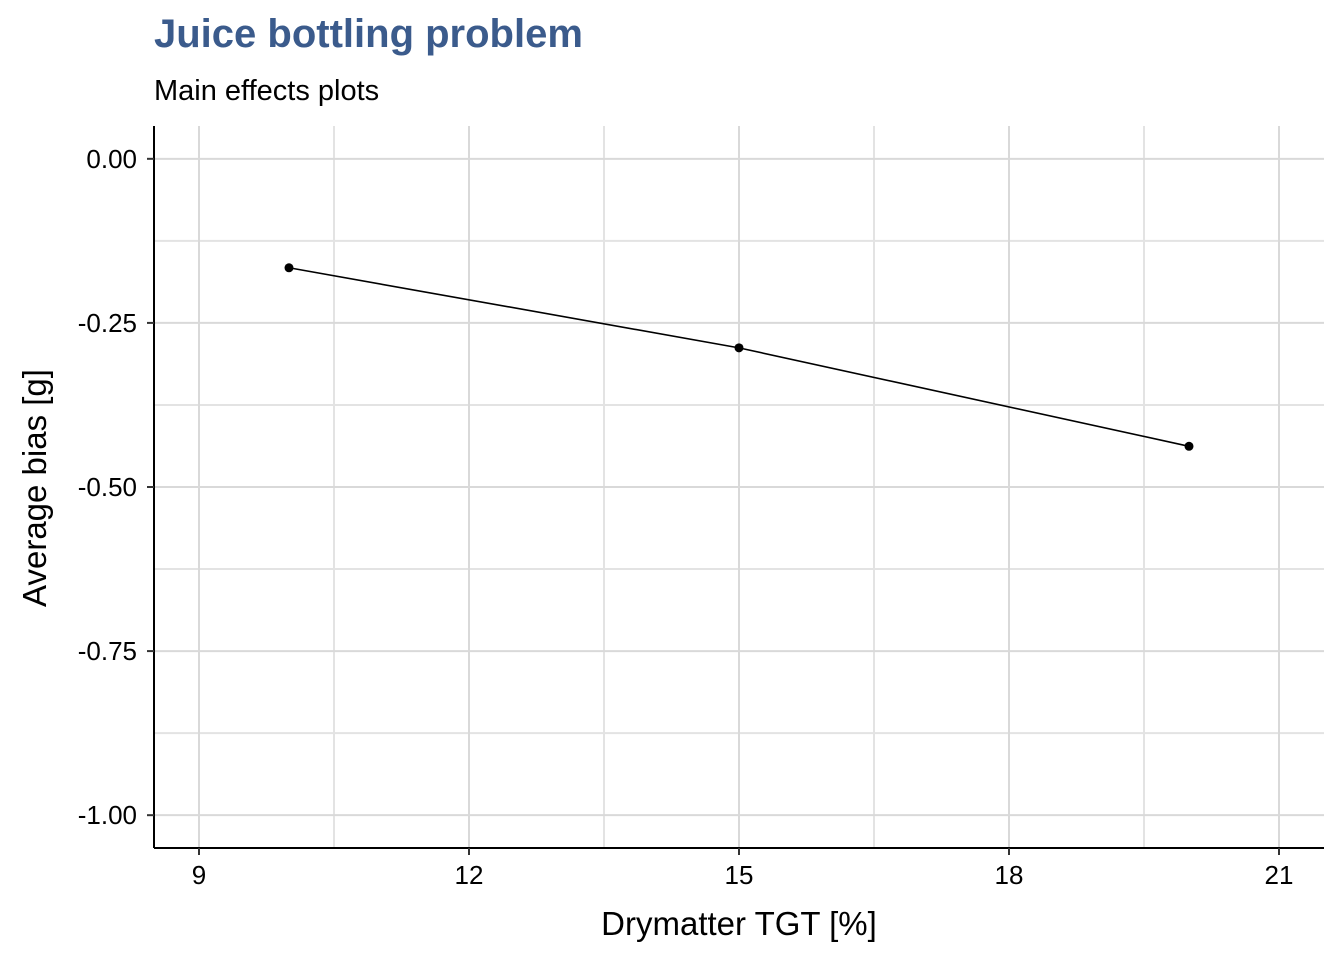  Describe the element at coordinates (368, 34) in the screenshot. I see `chart-title: Juice bottling problem` at that location.